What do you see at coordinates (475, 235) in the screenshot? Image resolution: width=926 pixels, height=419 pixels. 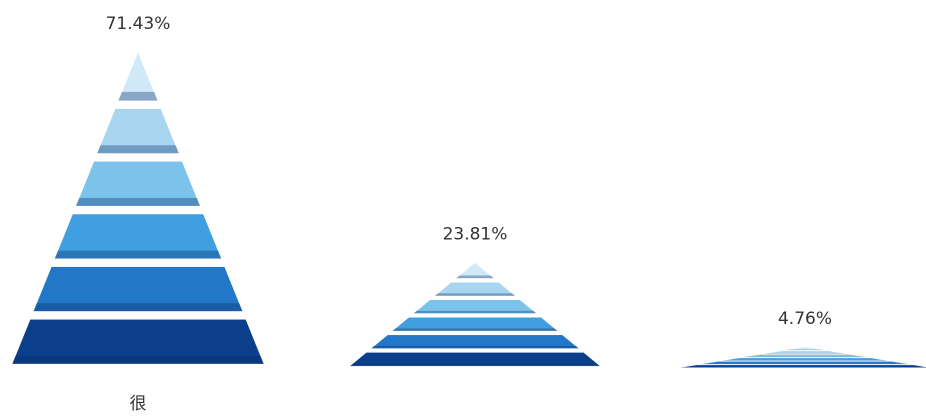 I see `value-label: 23.81%` at bounding box center [475, 235].